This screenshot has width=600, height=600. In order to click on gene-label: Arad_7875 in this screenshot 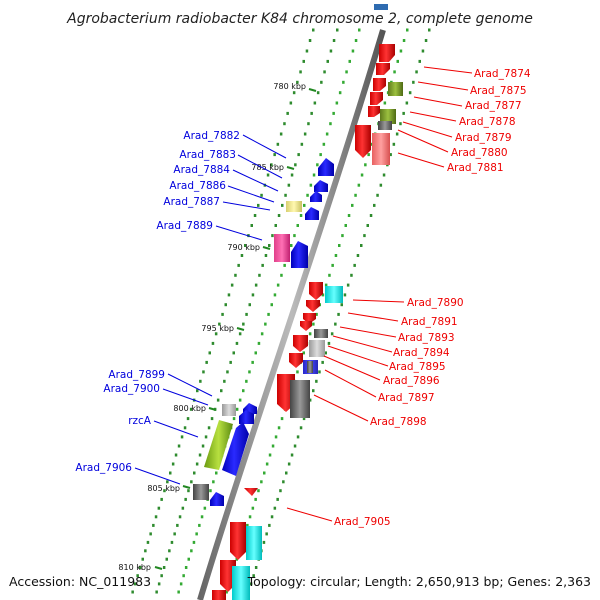, I will do `click(498, 91)`.